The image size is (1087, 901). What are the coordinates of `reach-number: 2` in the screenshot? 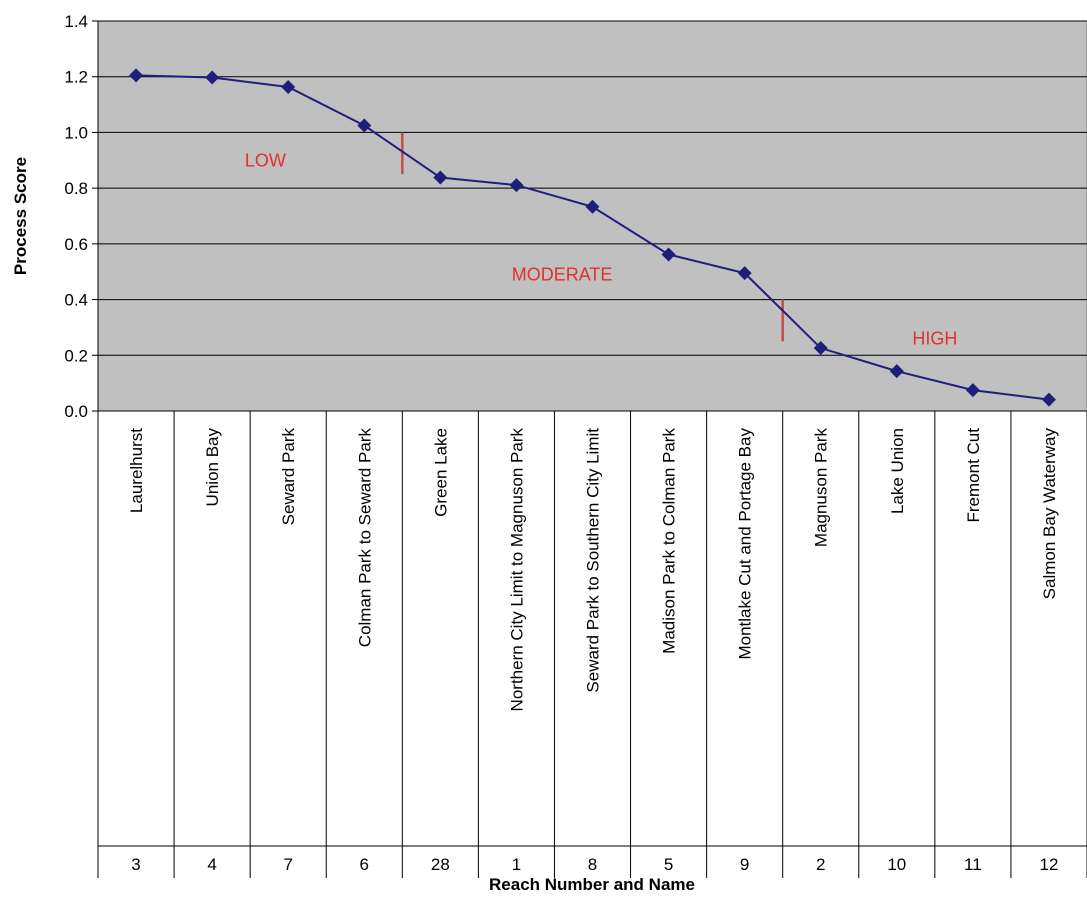 It's located at (820, 864).